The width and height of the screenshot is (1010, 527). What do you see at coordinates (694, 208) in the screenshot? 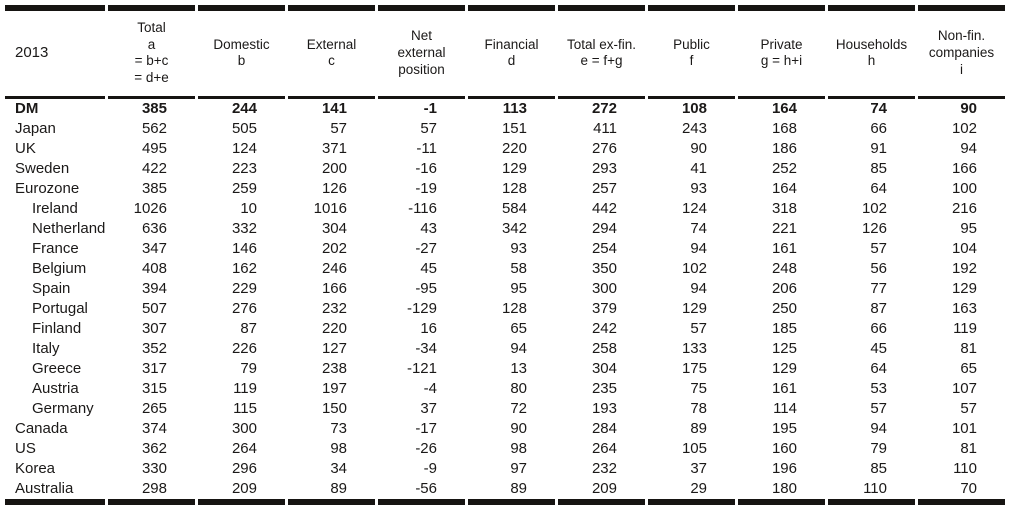
I see `cell-public: 124` at bounding box center [694, 208].